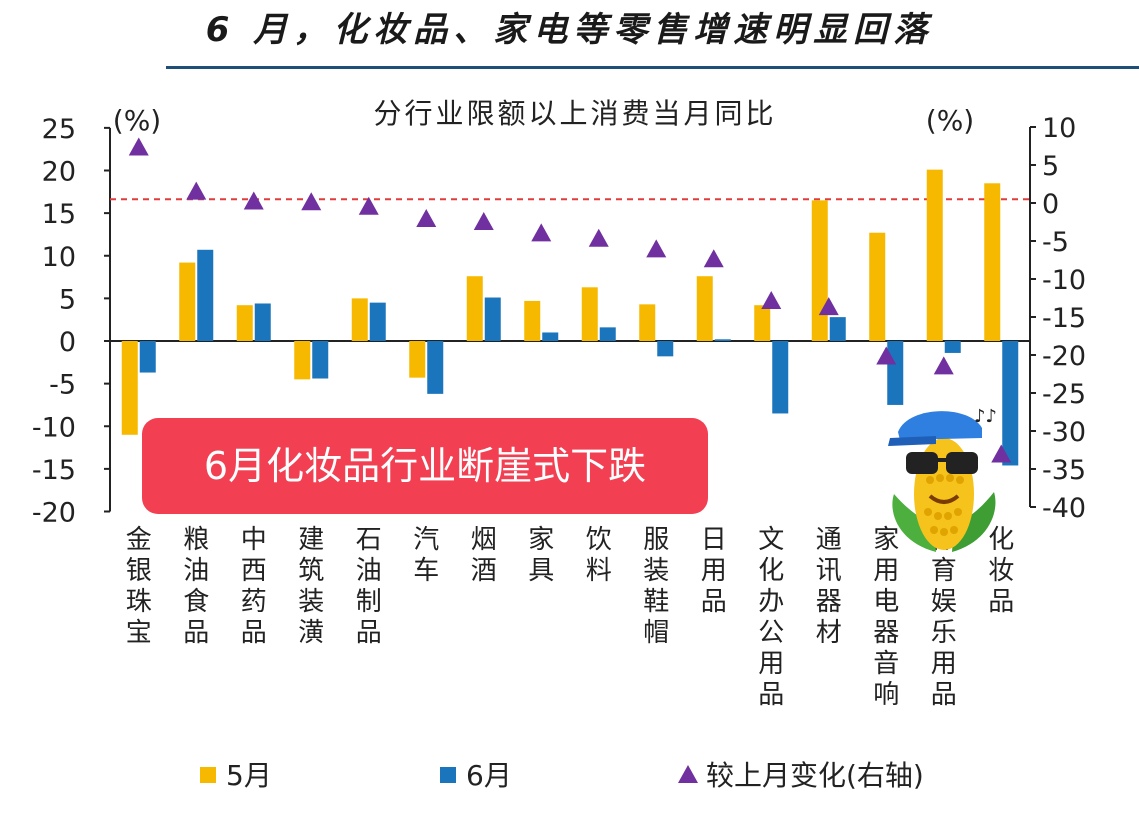  I want to click on right-tick-label: -40, so click(1064, 508).